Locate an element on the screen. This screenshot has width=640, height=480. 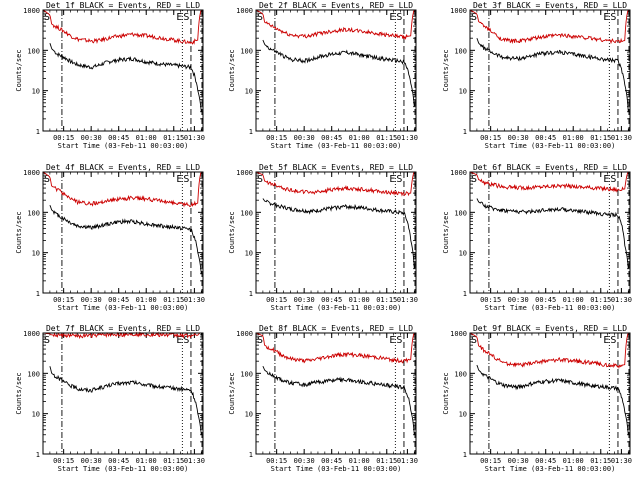
panel-title: Det 7f BLACK = Events, RED = LLD is located at coordinates (123, 328).